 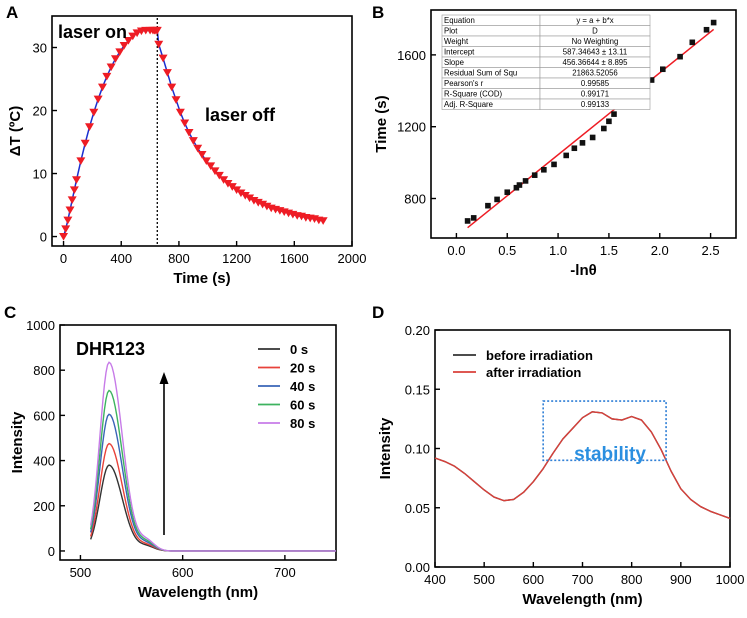 I want to click on y-tick-label: 0.00, so click(x=417, y=567).